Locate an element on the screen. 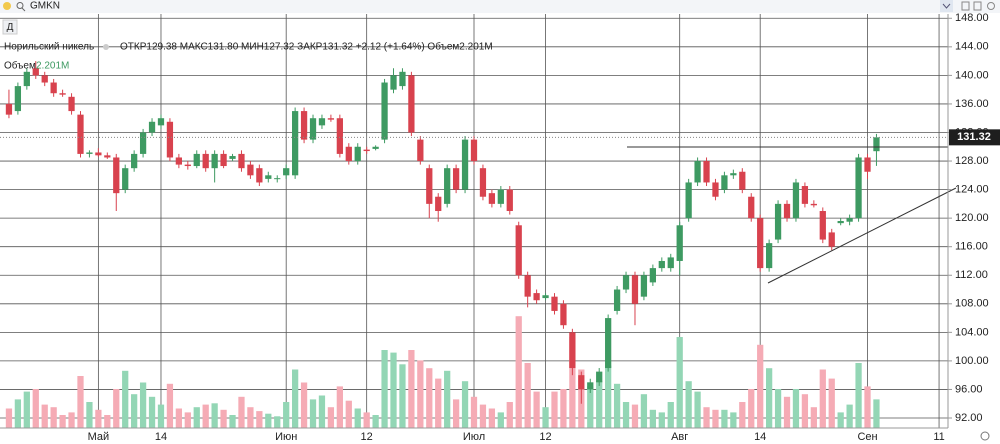 The height and width of the screenshot is (444, 1000). dropdown is located at coordinates (946, 6).